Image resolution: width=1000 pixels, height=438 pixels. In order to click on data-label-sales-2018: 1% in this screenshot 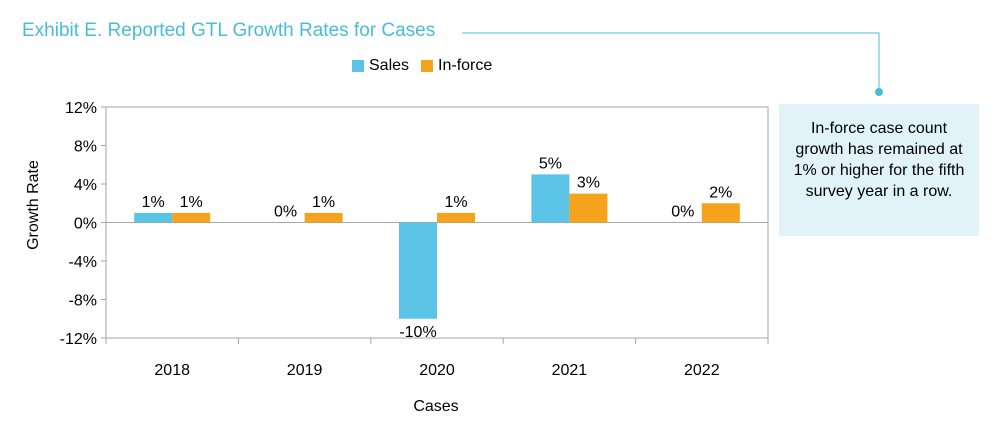, I will do `click(153, 202)`.